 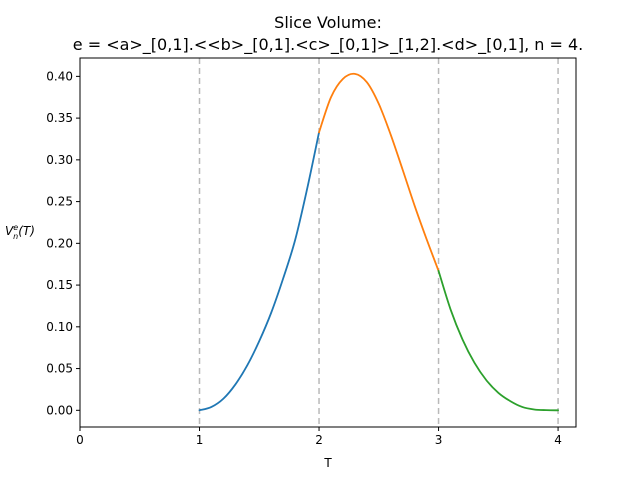 I want to click on y-axis-label-base: V, so click(x=9, y=231).